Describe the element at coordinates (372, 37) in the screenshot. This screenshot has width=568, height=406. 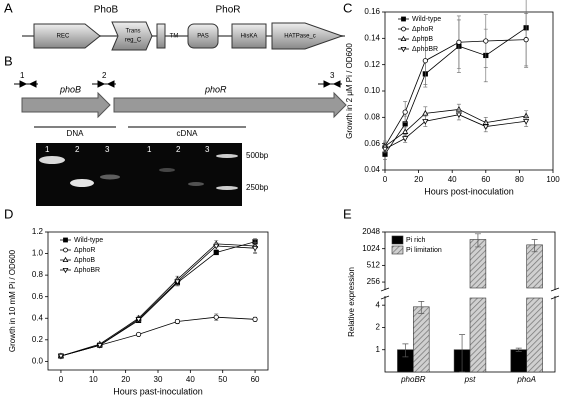
I see `y-tick-label: 0.14` at that location.